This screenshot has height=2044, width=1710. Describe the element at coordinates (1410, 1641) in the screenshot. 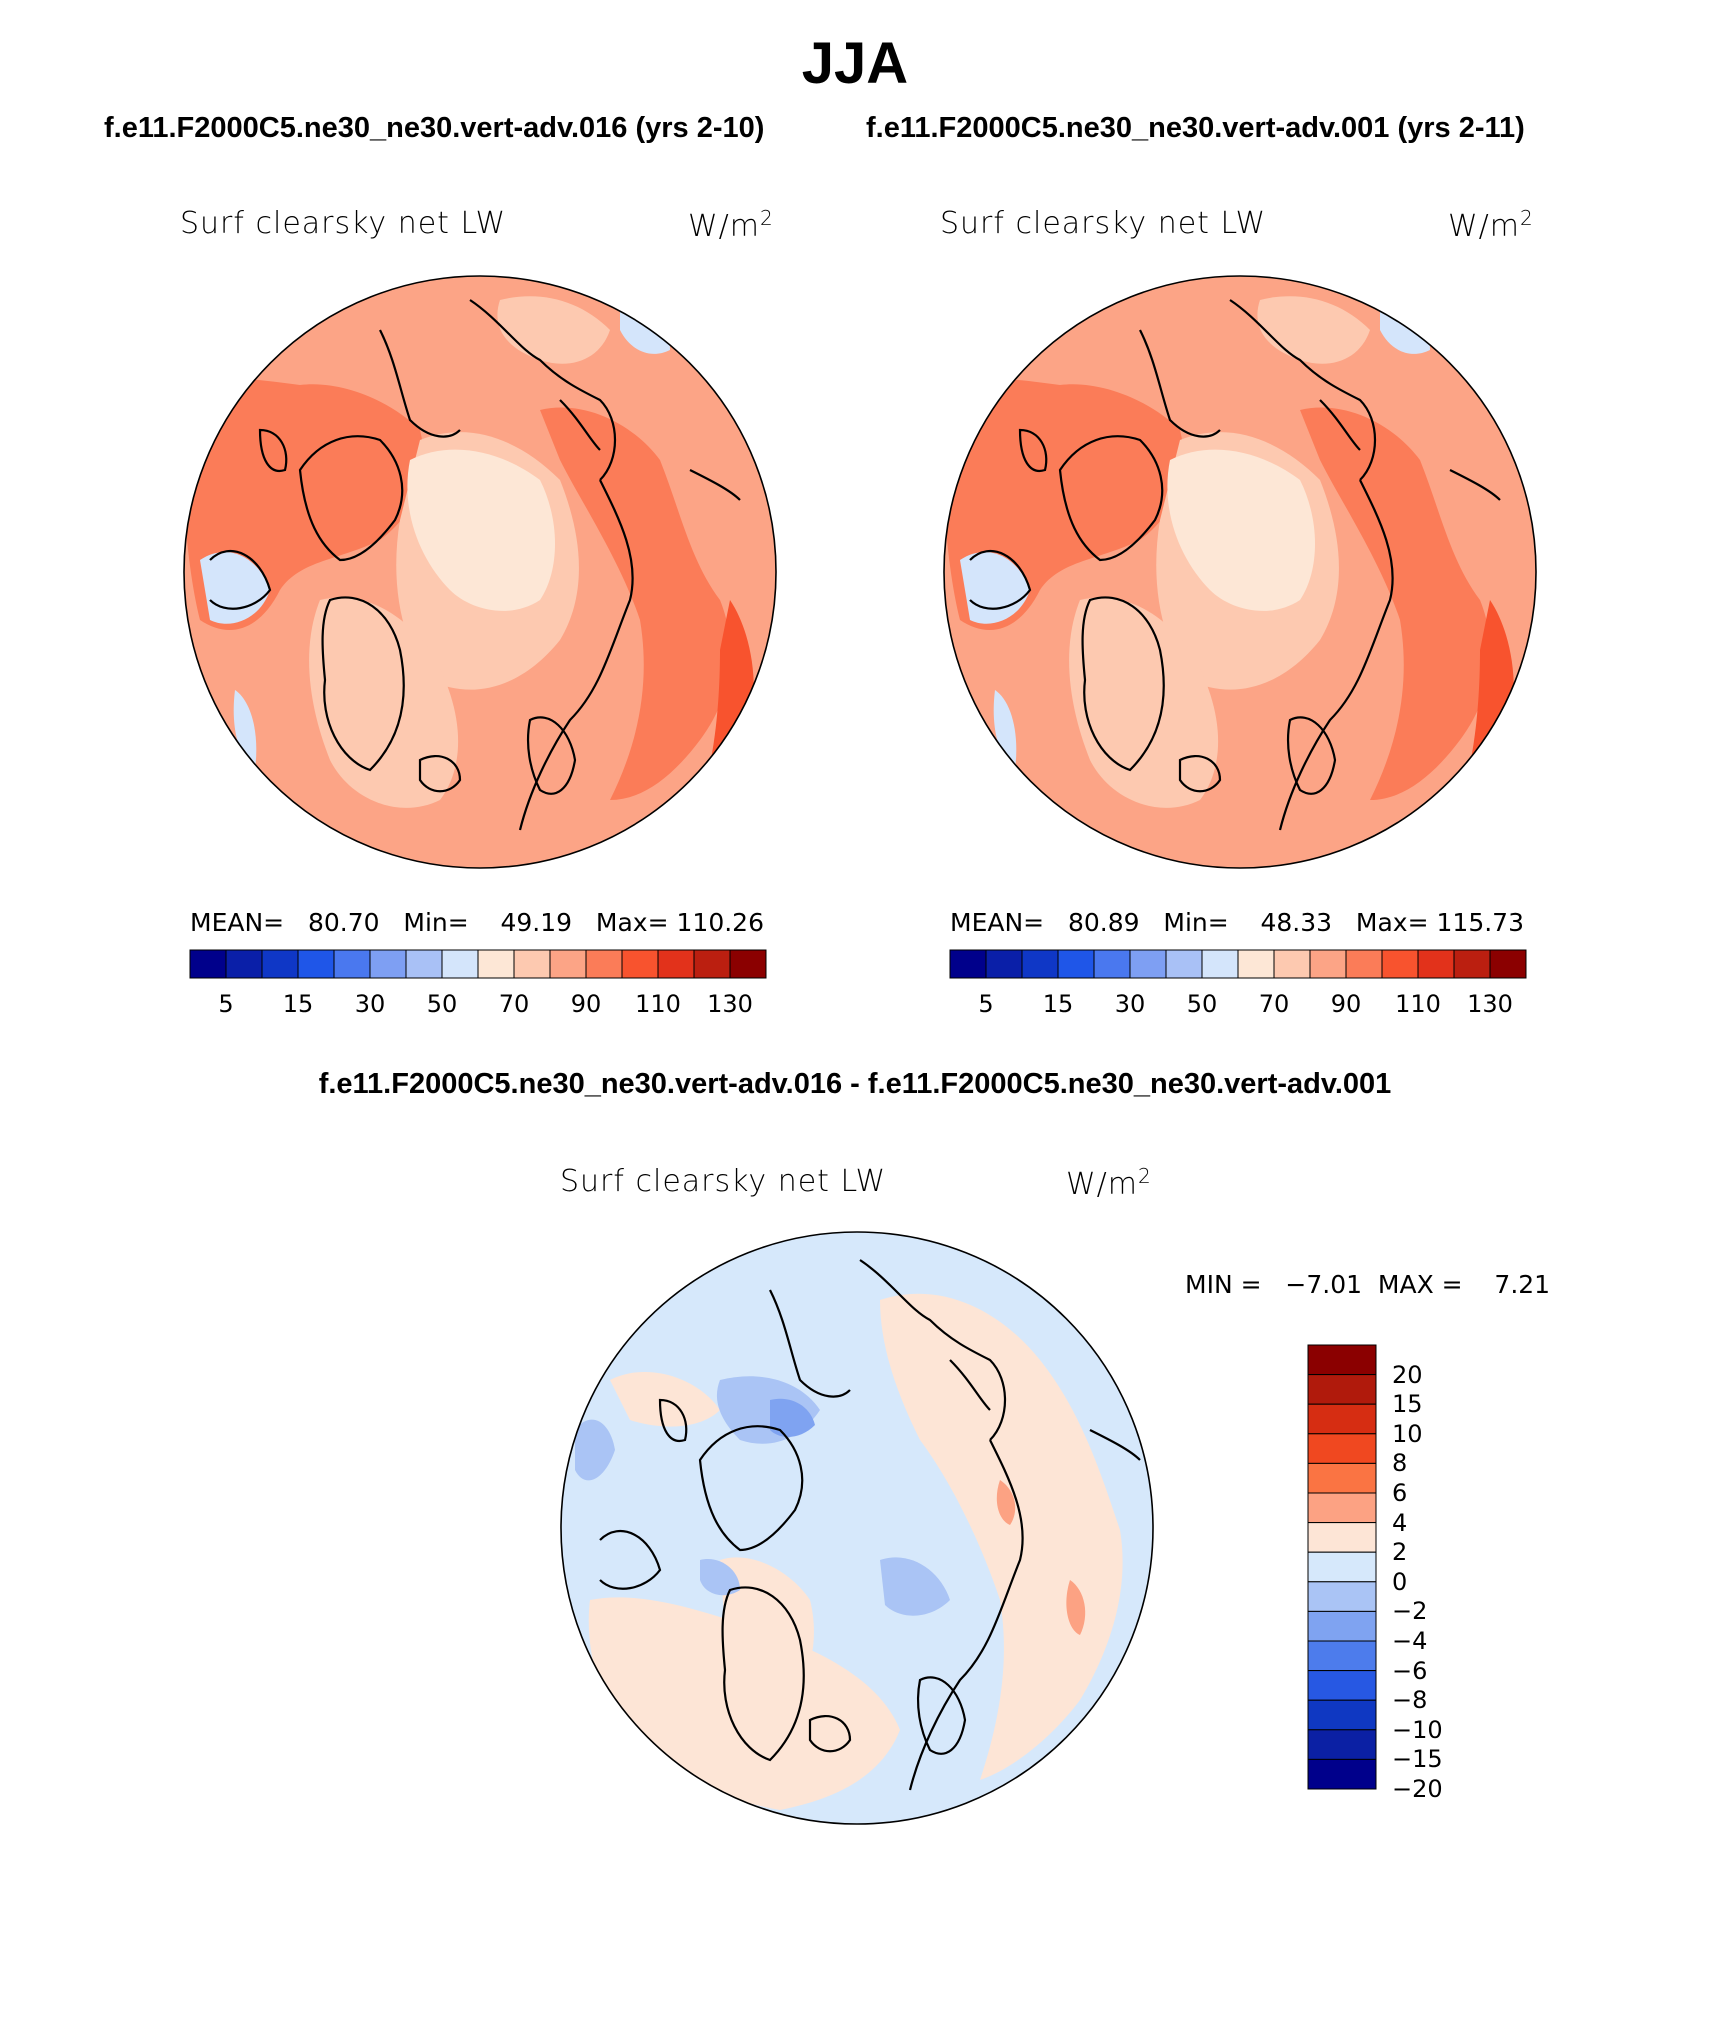

I see `colorbar-label: −4` at that location.